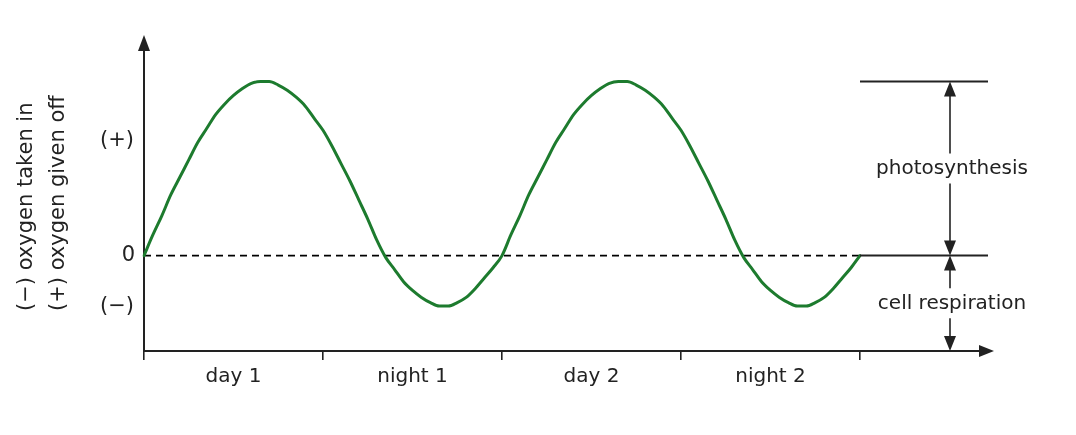  I want to click on text: cell respiration, so click(952, 301).